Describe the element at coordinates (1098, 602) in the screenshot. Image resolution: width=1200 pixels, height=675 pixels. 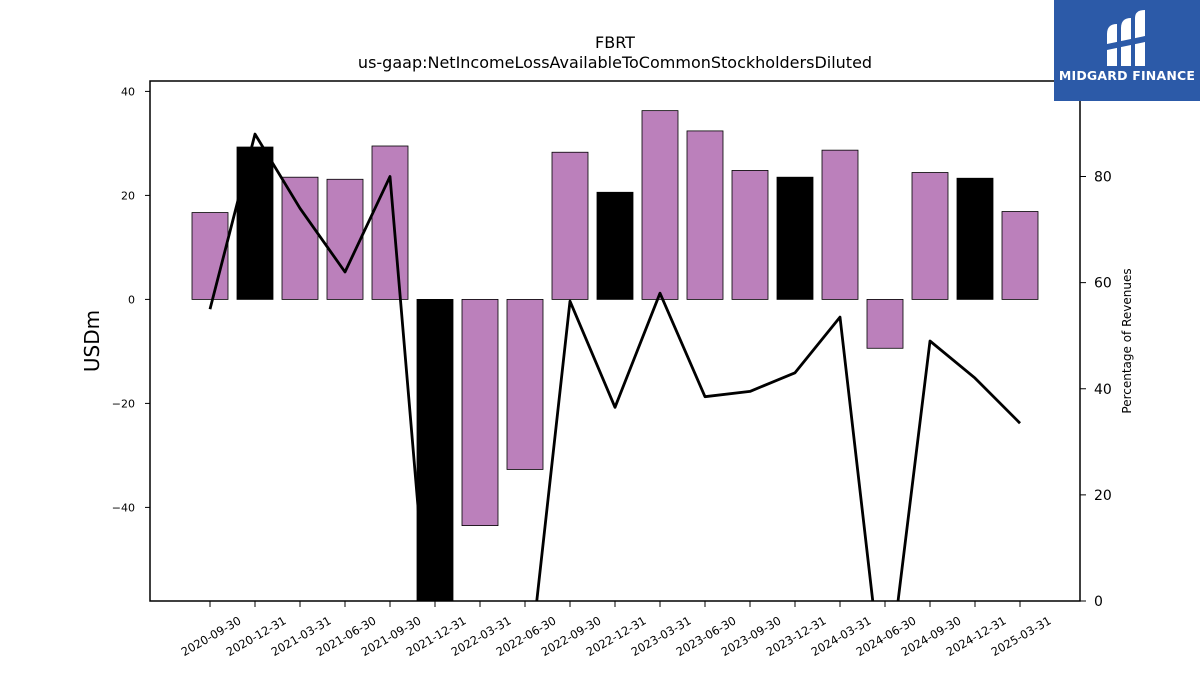
I see `y2-tick-label: 0` at that location.